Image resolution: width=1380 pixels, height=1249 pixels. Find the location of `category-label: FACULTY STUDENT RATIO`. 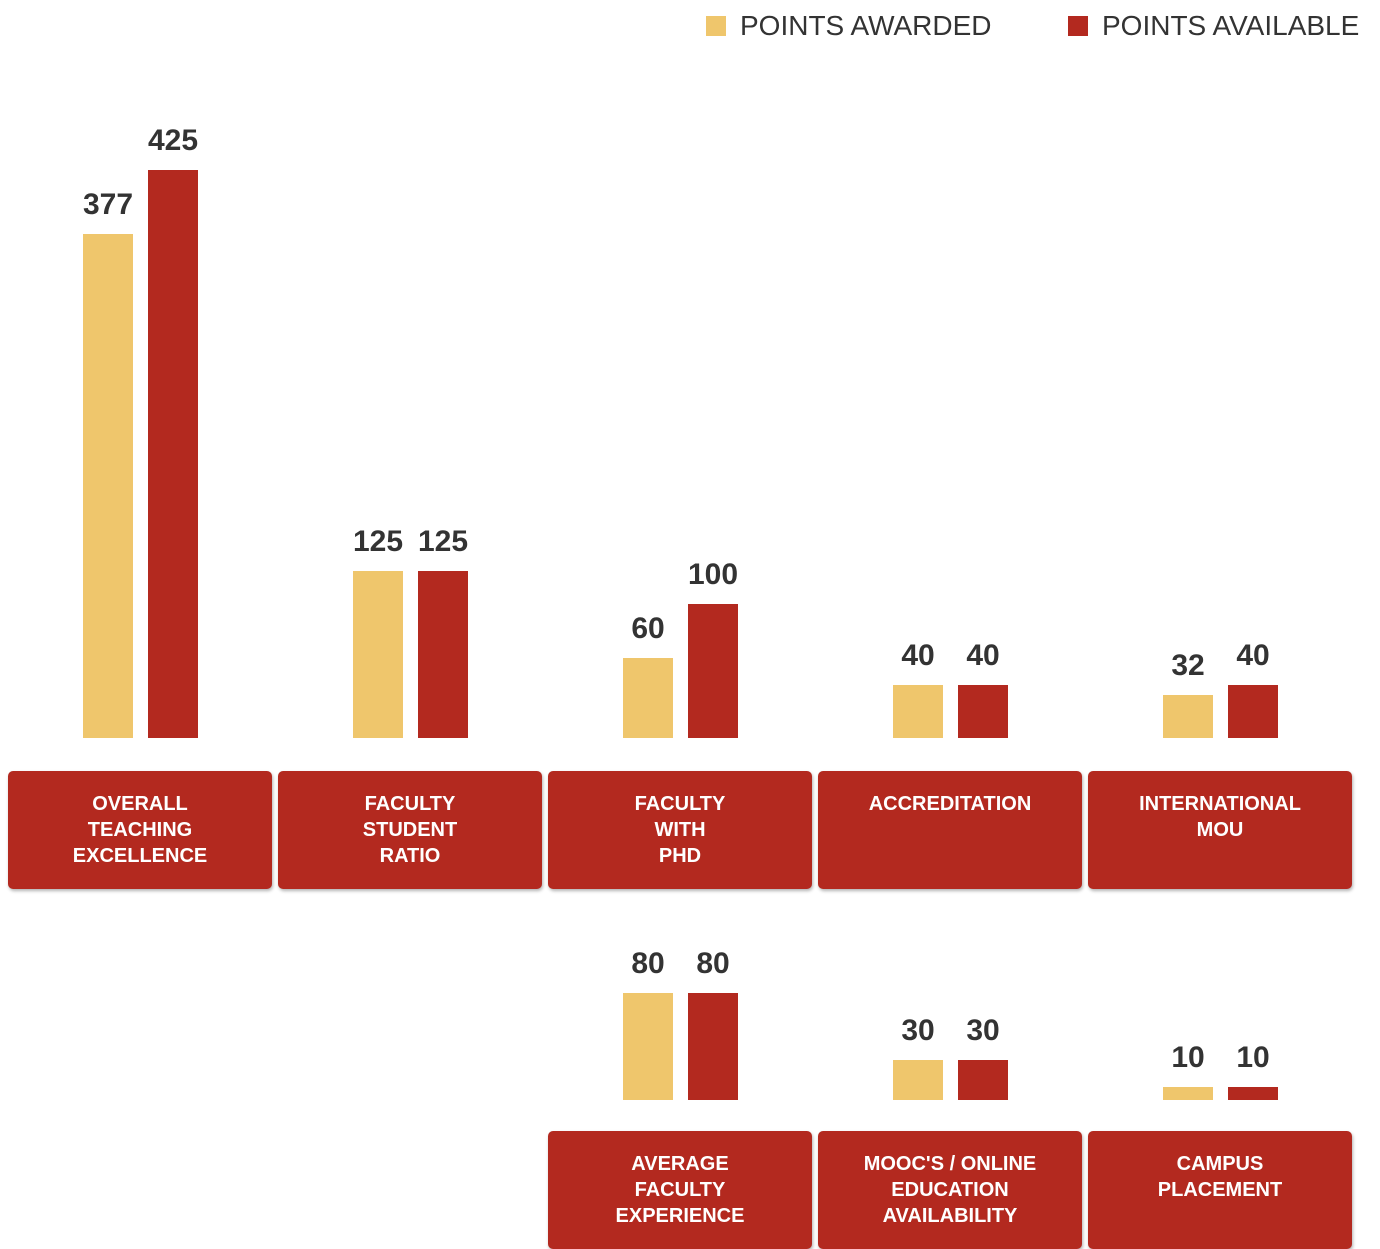

category-label: FACULTY STUDENT RATIO is located at coordinates (410, 830).